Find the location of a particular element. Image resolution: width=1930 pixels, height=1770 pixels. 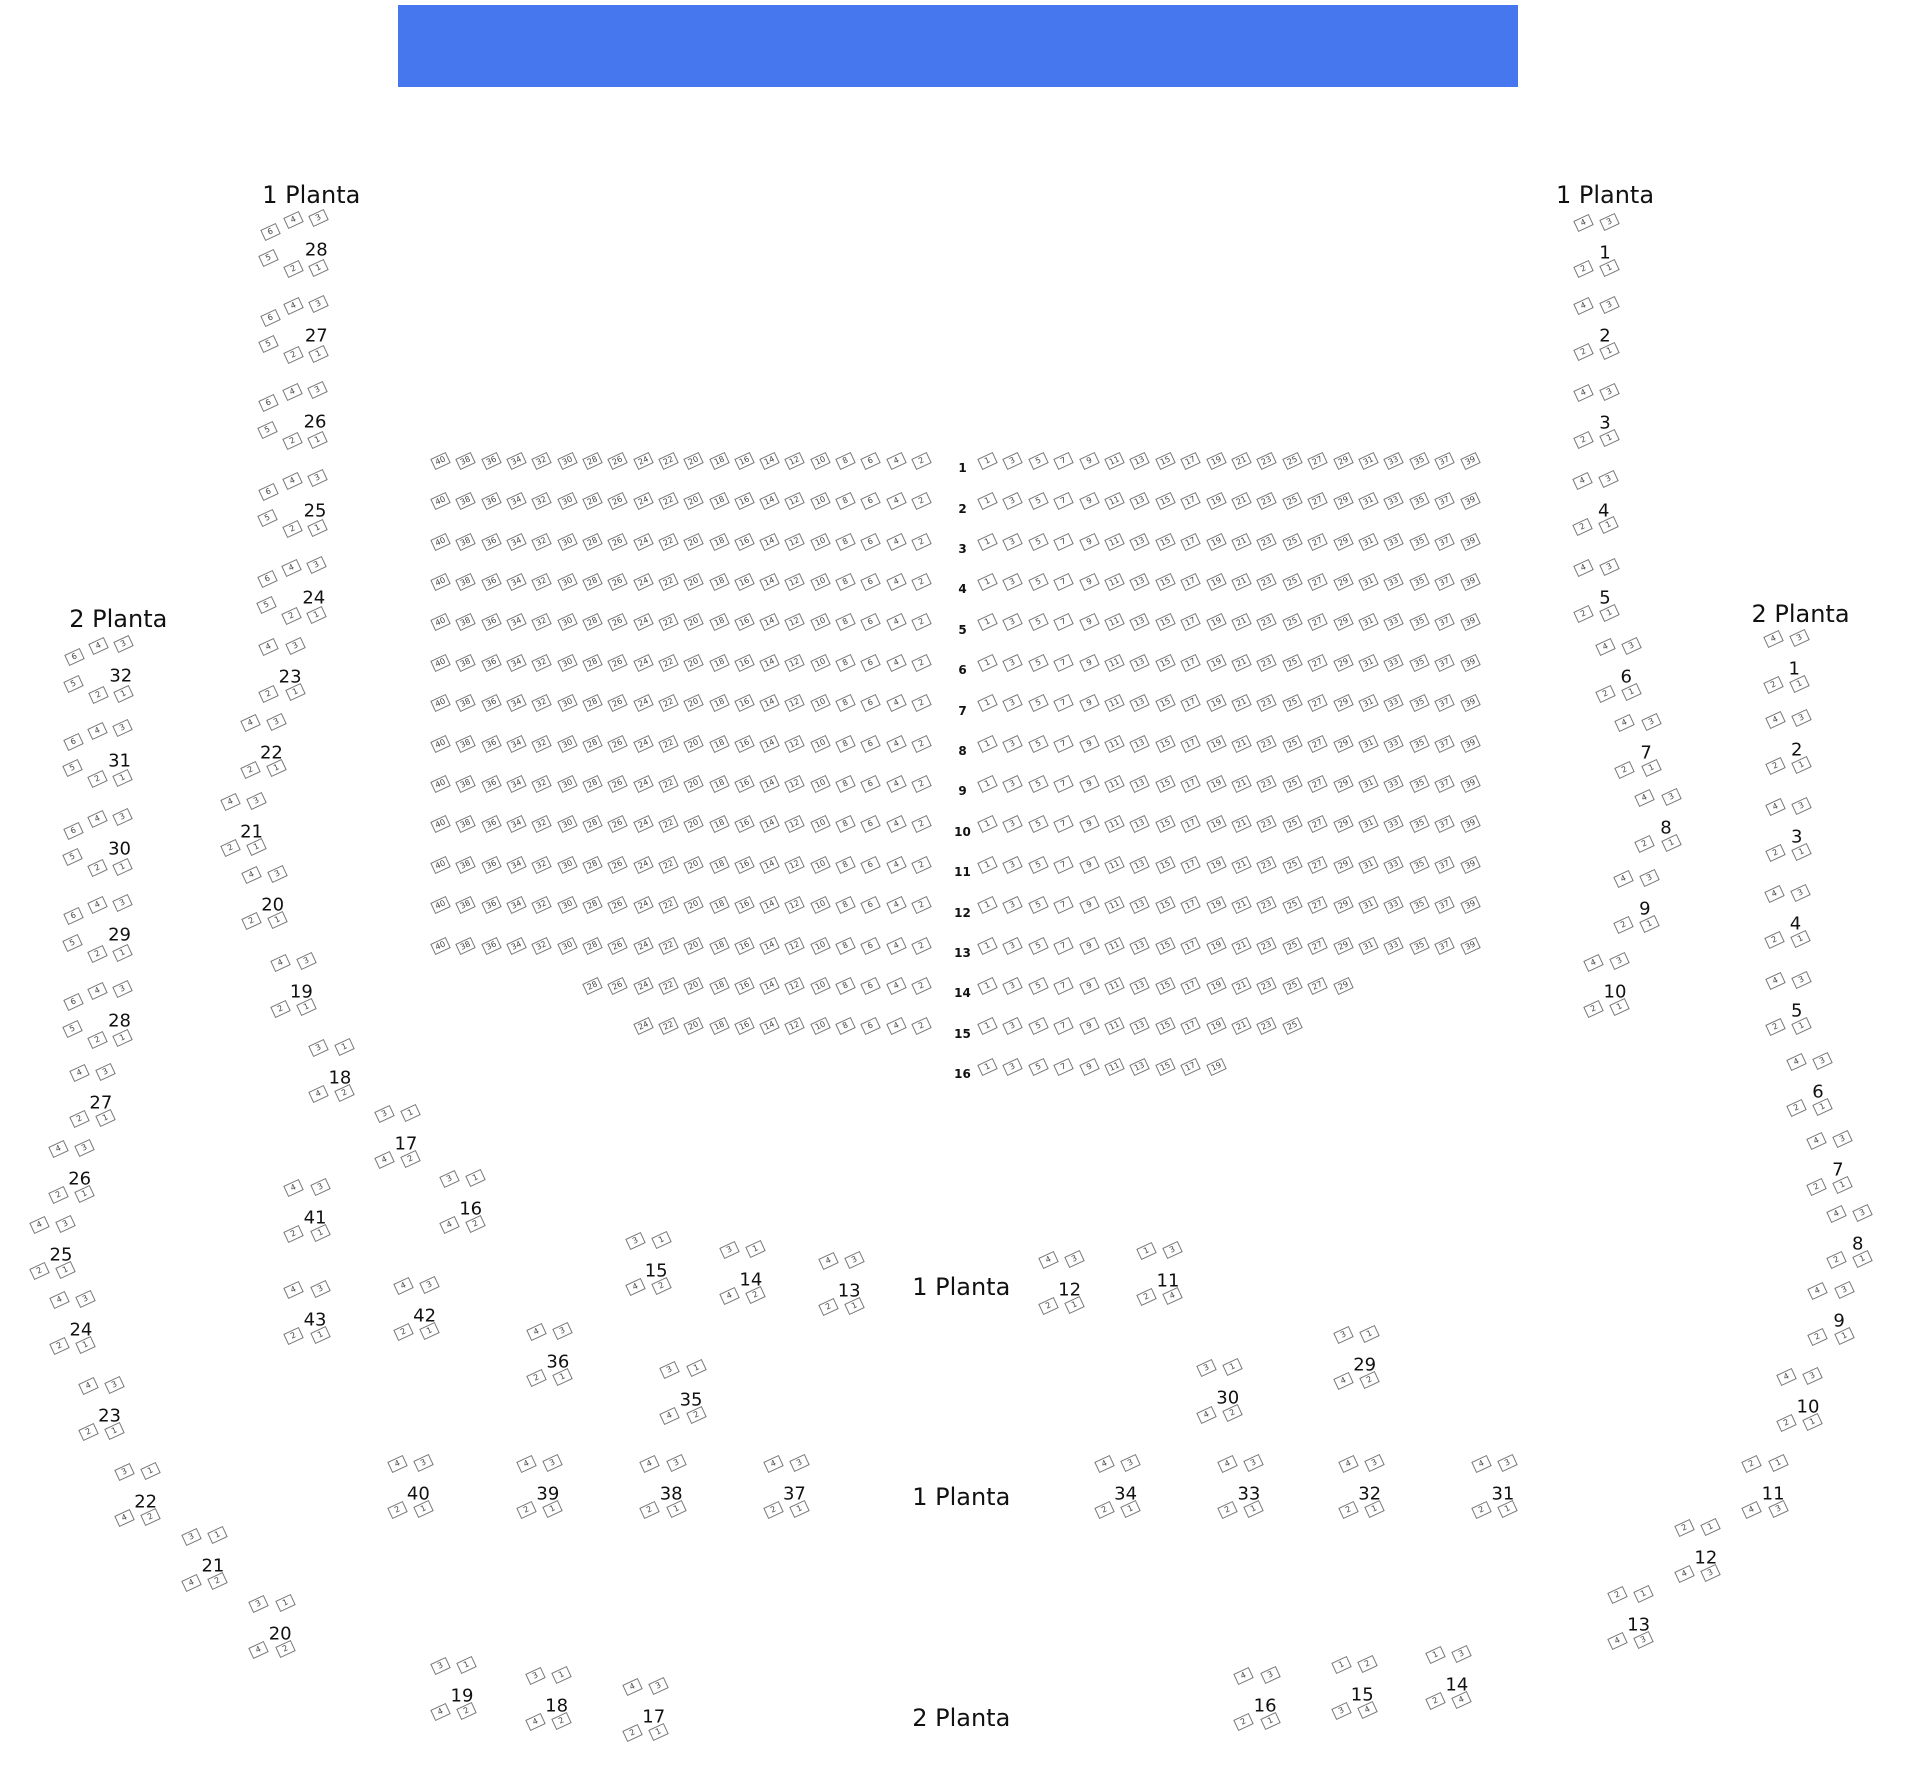

seat: 2 is located at coordinates (921, 945).